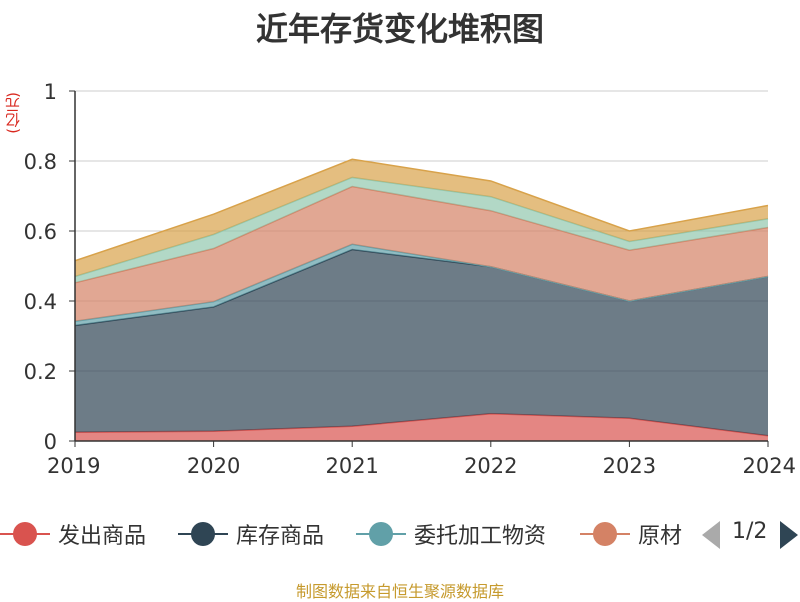 Image resolution: width=800 pixels, height=602 pixels. What do you see at coordinates (769, 466) in the screenshot?
I see `x-tick-label: 2024` at bounding box center [769, 466].